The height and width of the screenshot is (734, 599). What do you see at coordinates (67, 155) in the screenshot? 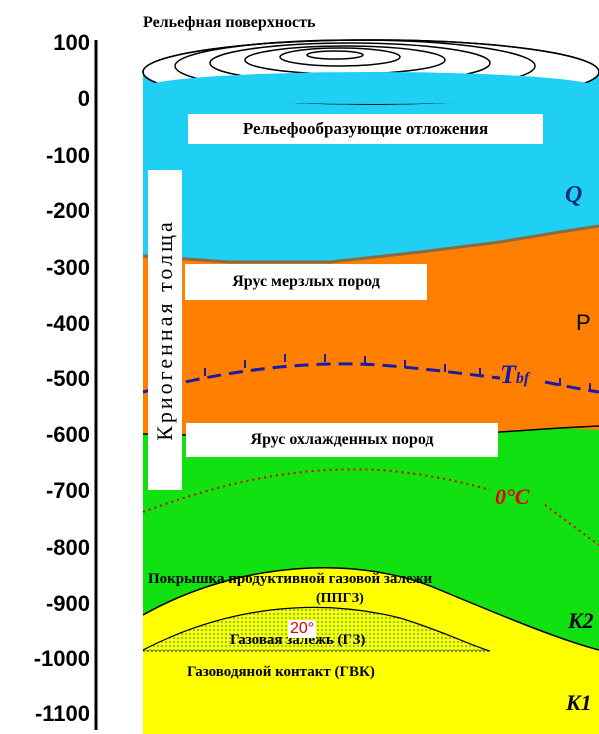
I see `depth-tick: -100` at bounding box center [67, 155].